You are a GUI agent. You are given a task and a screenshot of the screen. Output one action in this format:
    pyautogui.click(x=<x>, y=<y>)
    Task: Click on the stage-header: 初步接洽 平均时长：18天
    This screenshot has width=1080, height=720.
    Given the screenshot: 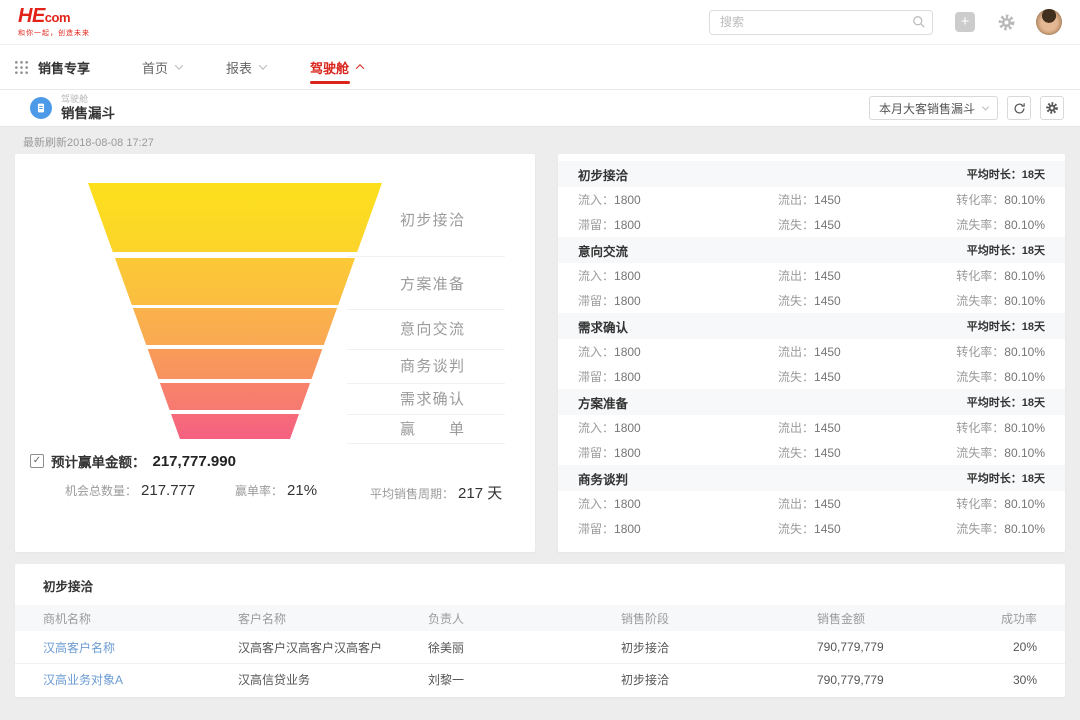 What is the action you would take?
    pyautogui.click(x=811, y=174)
    